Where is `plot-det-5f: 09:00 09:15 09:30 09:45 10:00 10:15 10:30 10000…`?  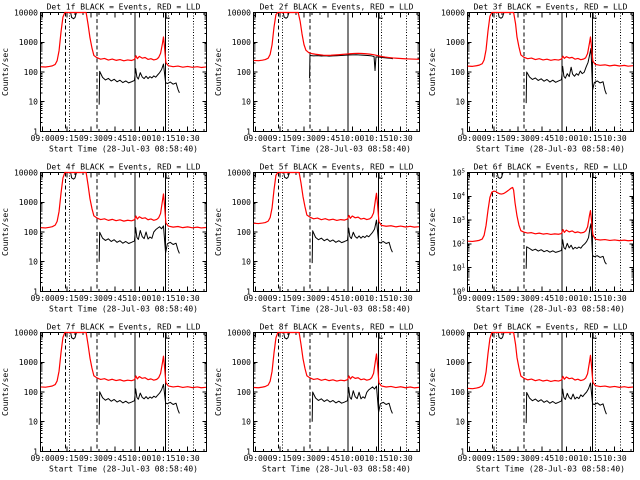 plot-det-5f: 09:00 09:15 09:30 09:45 10:00 10:15 10:30 10000… is located at coordinates (317, 238).